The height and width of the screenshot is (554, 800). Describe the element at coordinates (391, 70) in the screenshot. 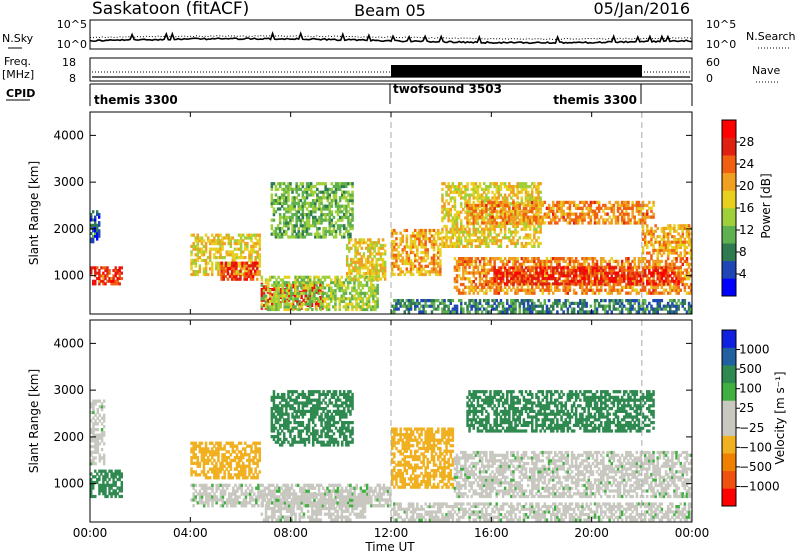

I see `freq-panel: Freq. [MHz] 18 8 60 0 Nave` at that location.